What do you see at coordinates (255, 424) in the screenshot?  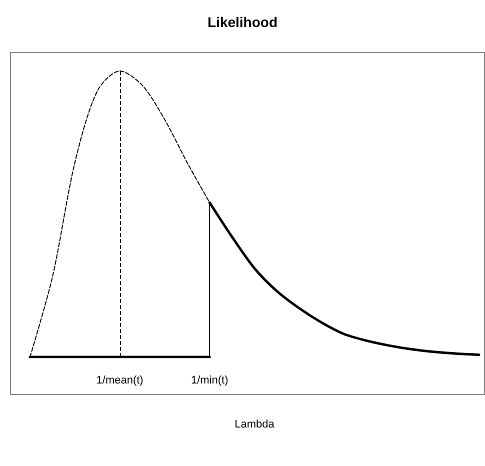 I see `x-axis-title: Lambda` at bounding box center [255, 424].